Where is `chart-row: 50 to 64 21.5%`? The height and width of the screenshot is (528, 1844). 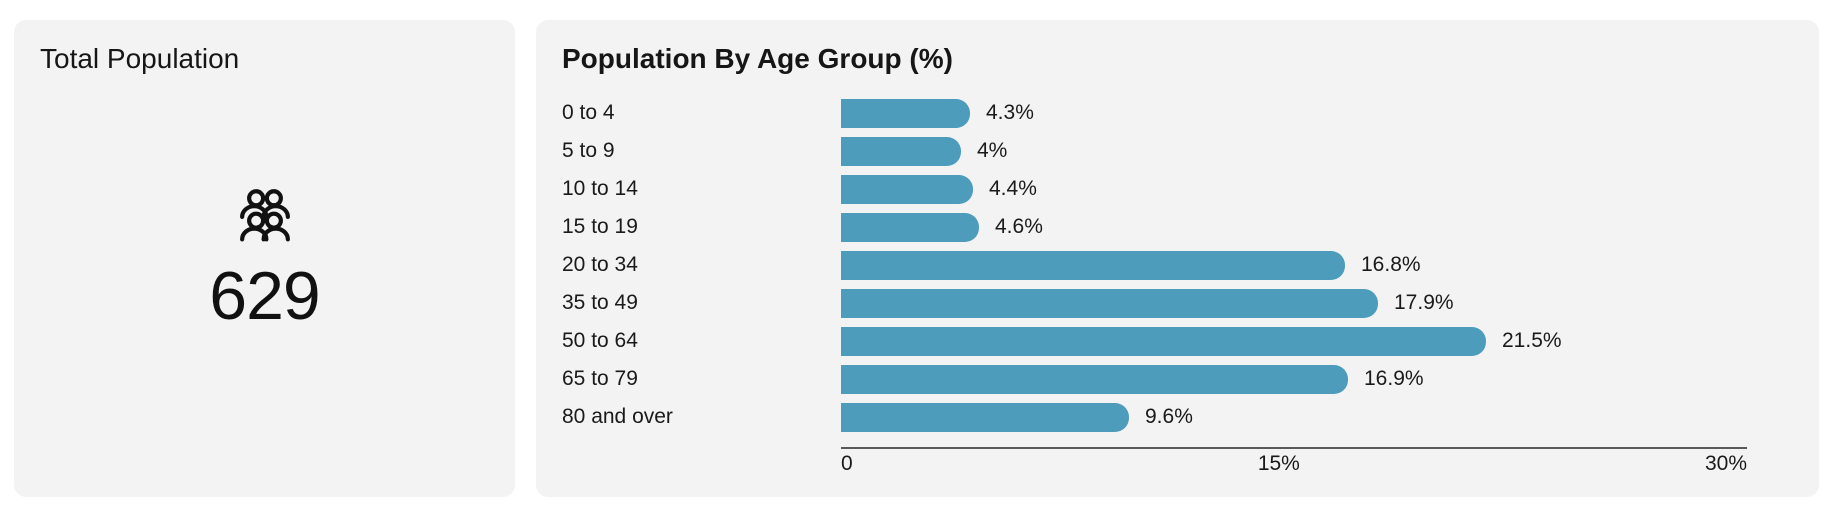 chart-row: 50 to 64 21.5% is located at coordinates (1177, 341).